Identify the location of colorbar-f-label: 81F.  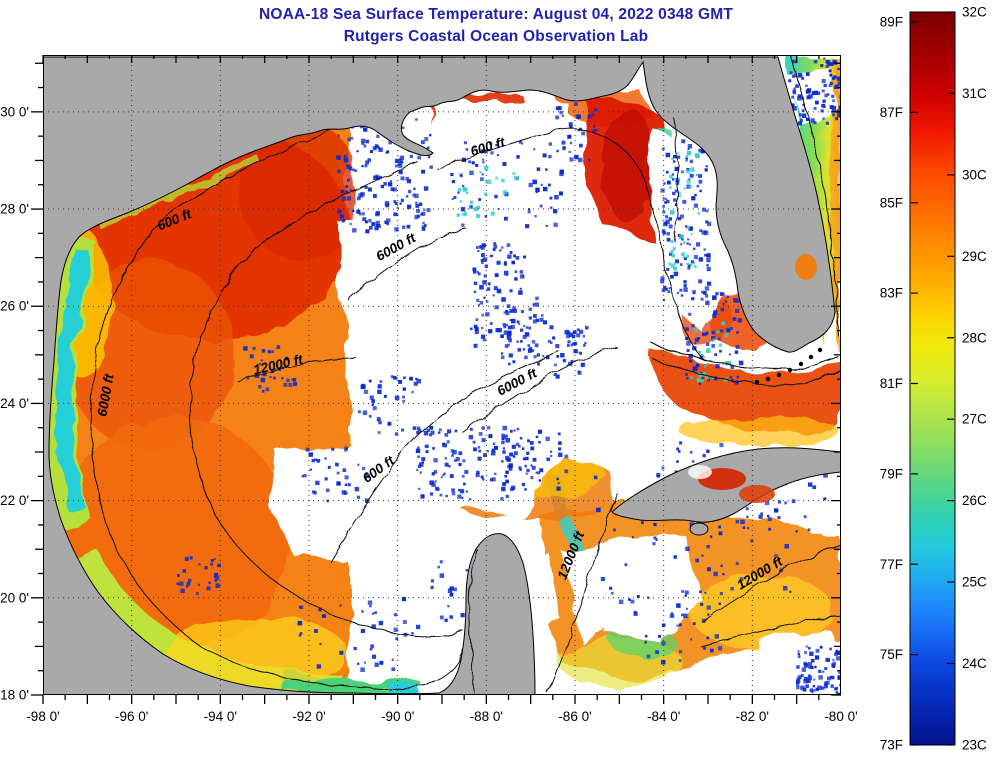
(891, 383).